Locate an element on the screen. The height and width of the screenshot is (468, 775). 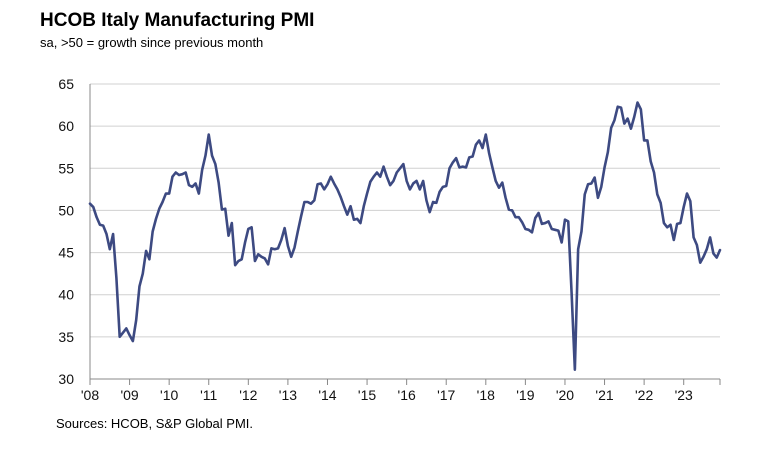
y-tick-label-65: 65 is located at coordinates (66, 84).